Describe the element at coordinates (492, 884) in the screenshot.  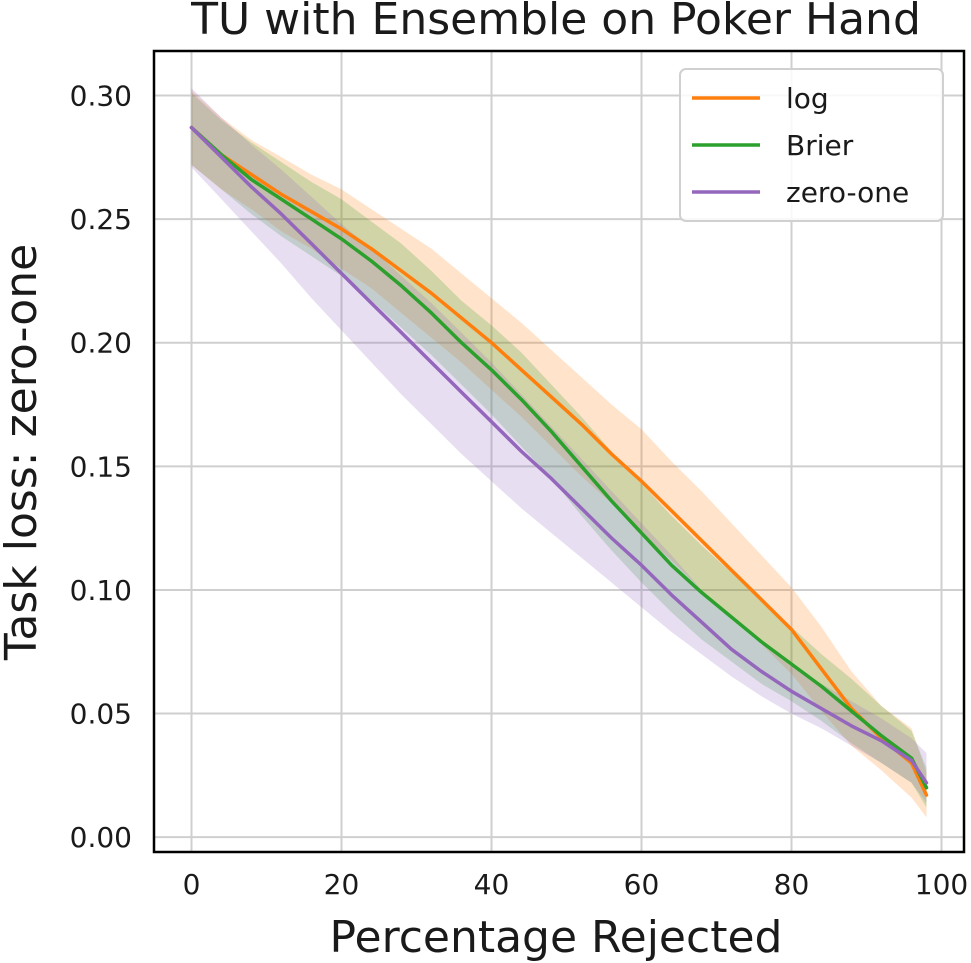
I see `x-tick-label: 40` at that location.